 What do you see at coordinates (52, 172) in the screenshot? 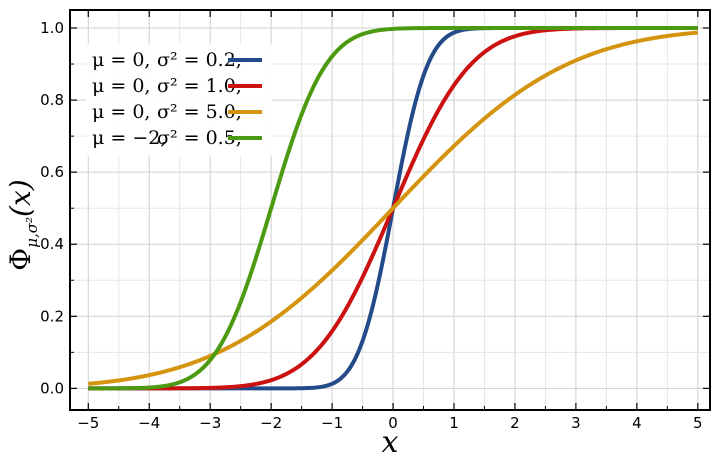
I see `y-tick-label: 0.6` at bounding box center [52, 172].